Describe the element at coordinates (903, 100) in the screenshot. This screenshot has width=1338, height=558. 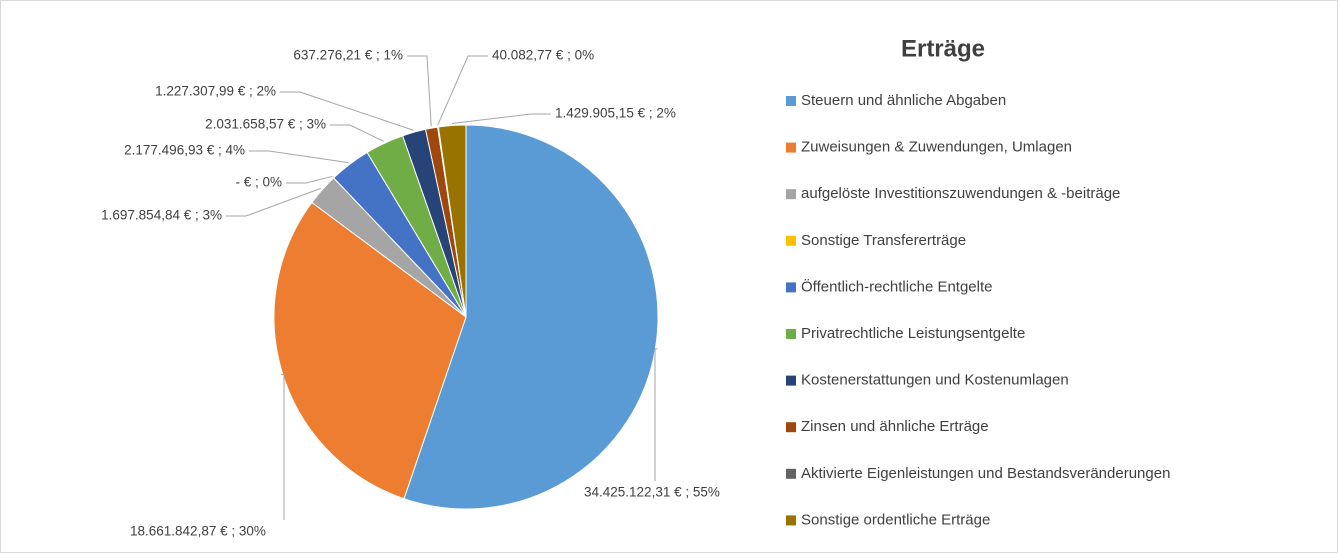
I see `legend-label: Steuern und ähnliche Abgaben` at that location.